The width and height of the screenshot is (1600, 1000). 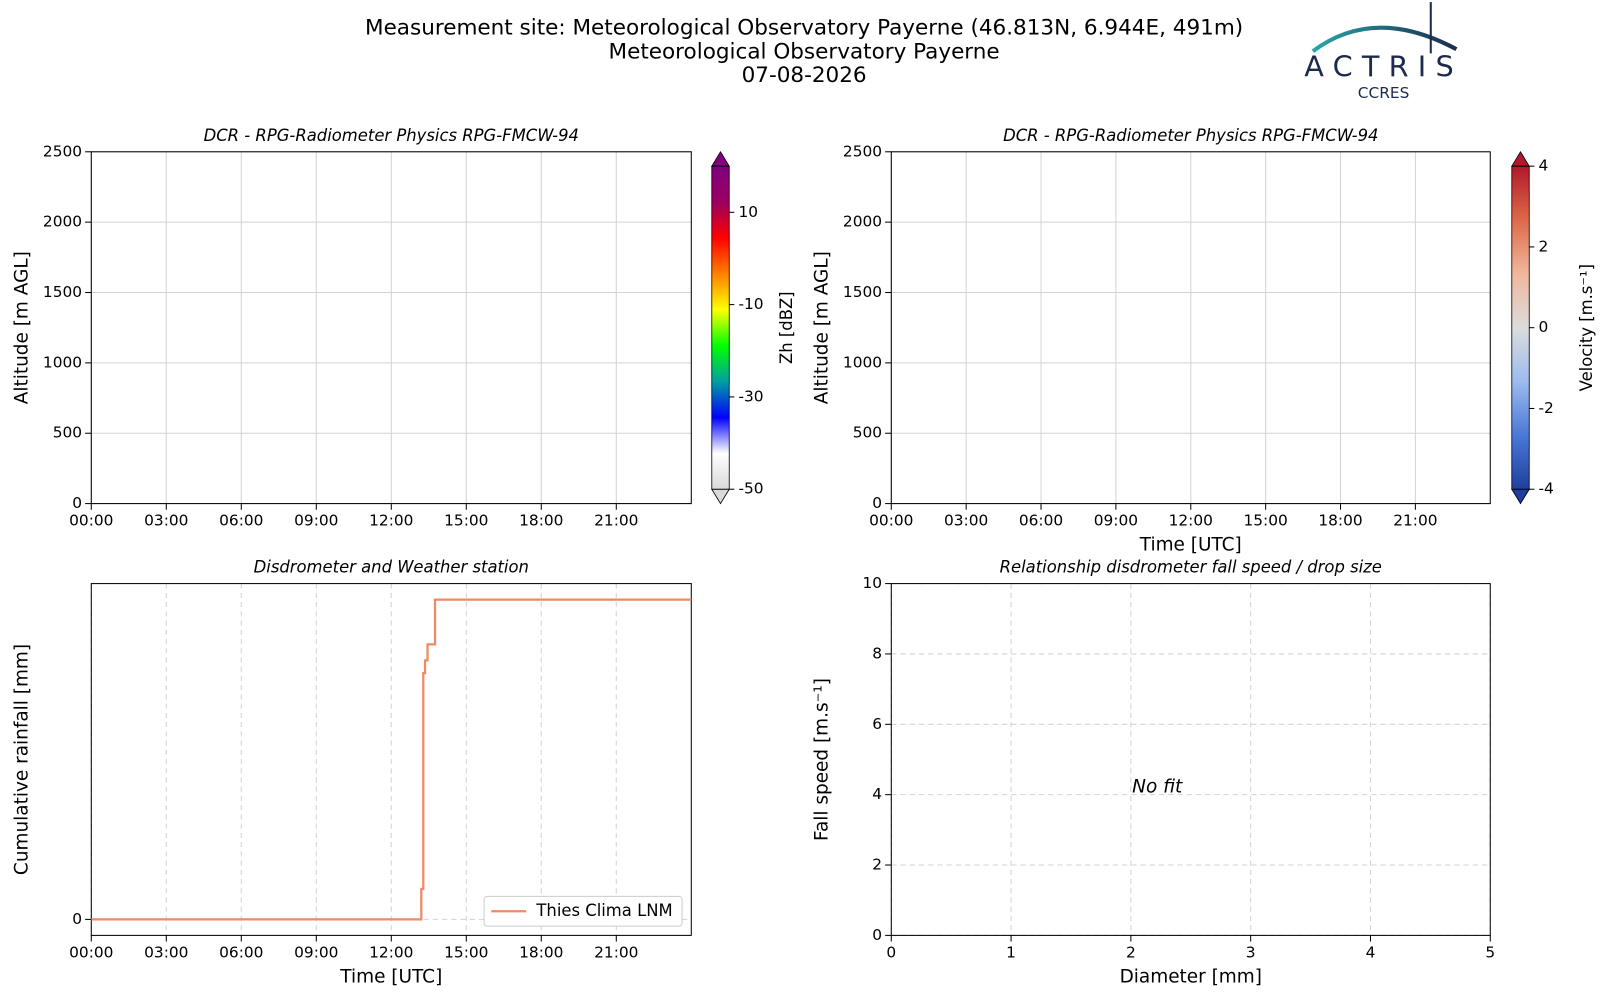 I want to click on x-axis-label: Diameter [mm], so click(x=1191, y=976).